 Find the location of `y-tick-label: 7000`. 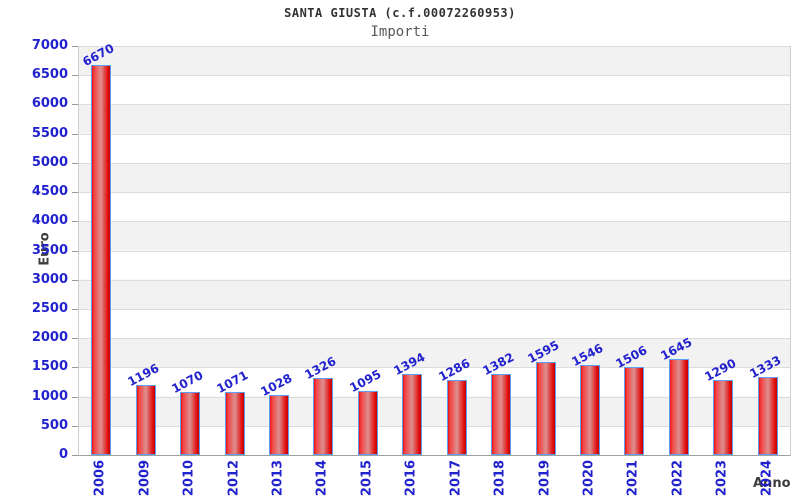

y-tick-label: 7000 is located at coordinates (49, 45).